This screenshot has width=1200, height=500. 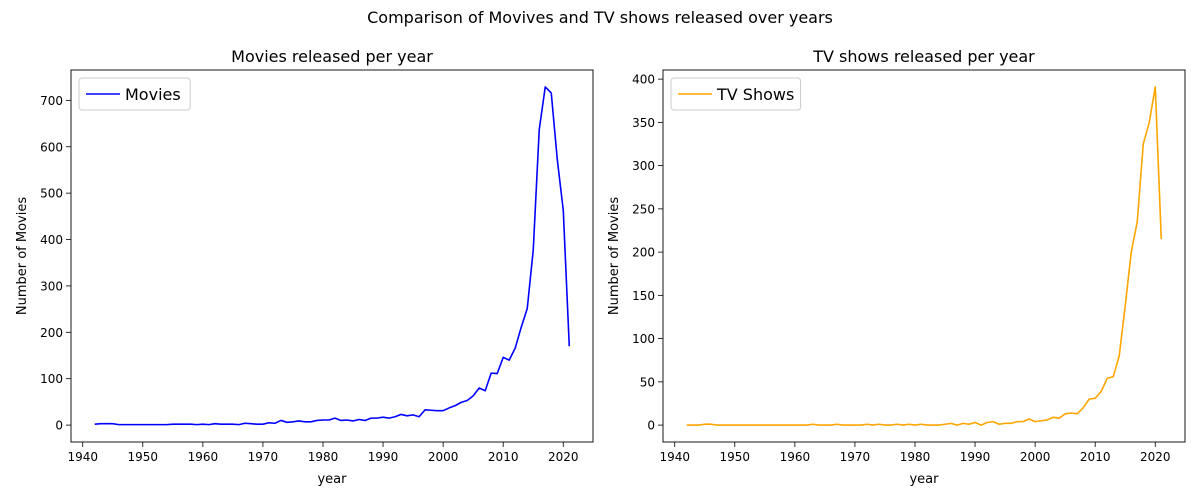 I want to click on chart-title: Movies released per year, so click(x=332, y=56).